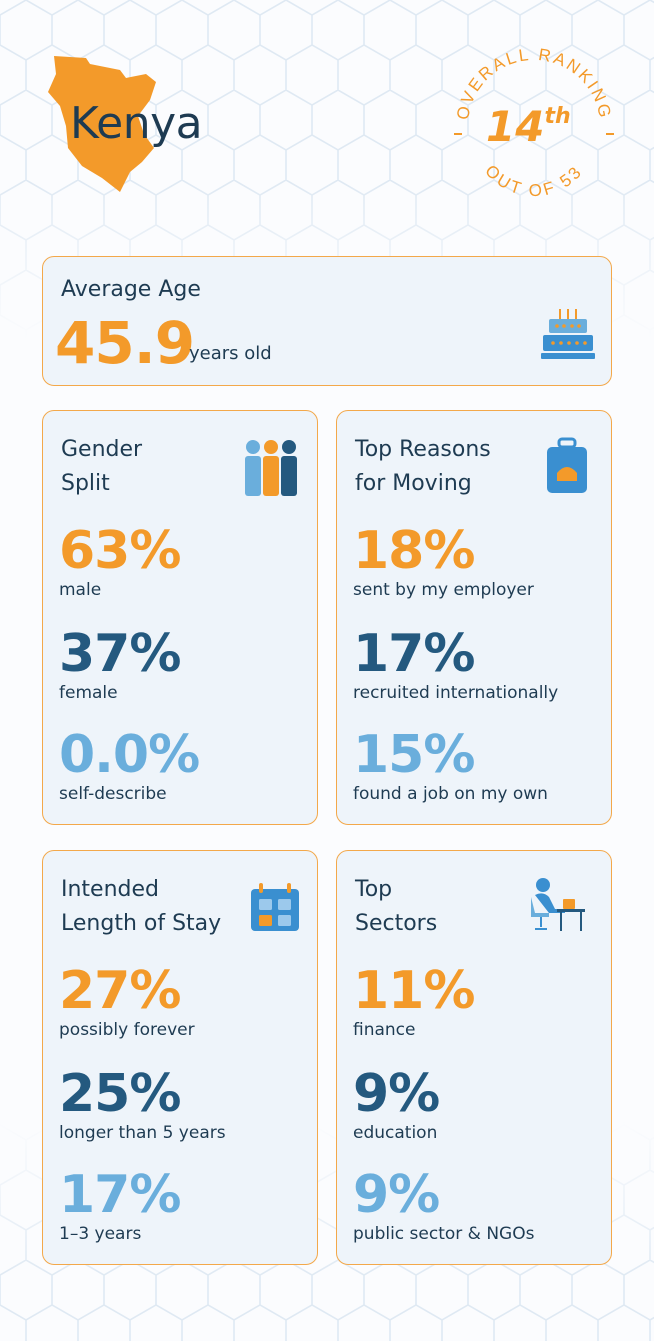  What do you see at coordinates (413, 483) in the screenshot?
I see `reasons-moving-title-line2: for Moving` at bounding box center [413, 483].